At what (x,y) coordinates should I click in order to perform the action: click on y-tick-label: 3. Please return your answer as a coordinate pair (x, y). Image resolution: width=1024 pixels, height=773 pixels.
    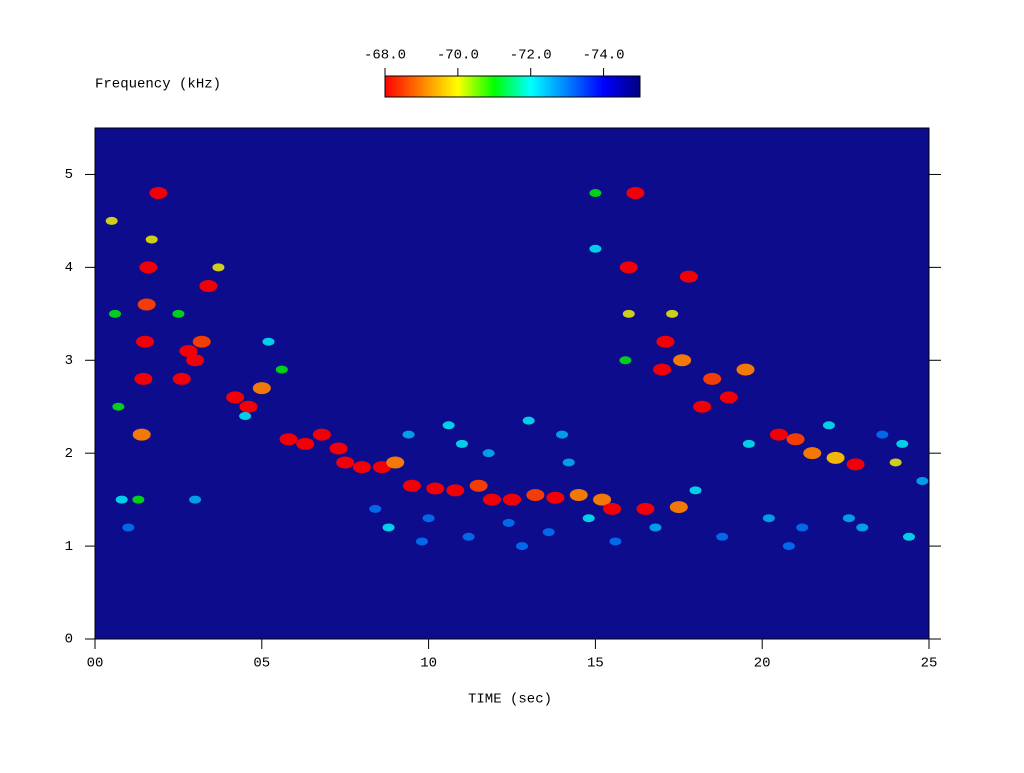
    Looking at the image, I should click on (69, 361).